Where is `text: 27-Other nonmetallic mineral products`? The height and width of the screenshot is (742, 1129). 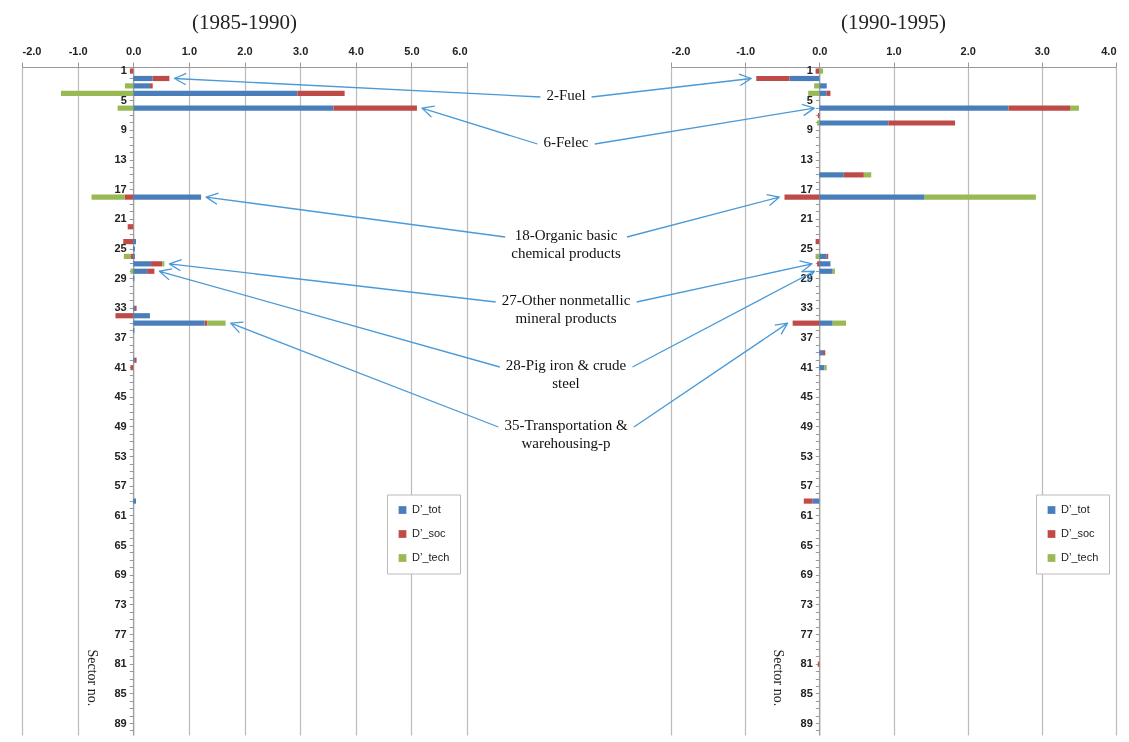
text: 27-Other nonmetallic mineral products is located at coordinates (566, 309).